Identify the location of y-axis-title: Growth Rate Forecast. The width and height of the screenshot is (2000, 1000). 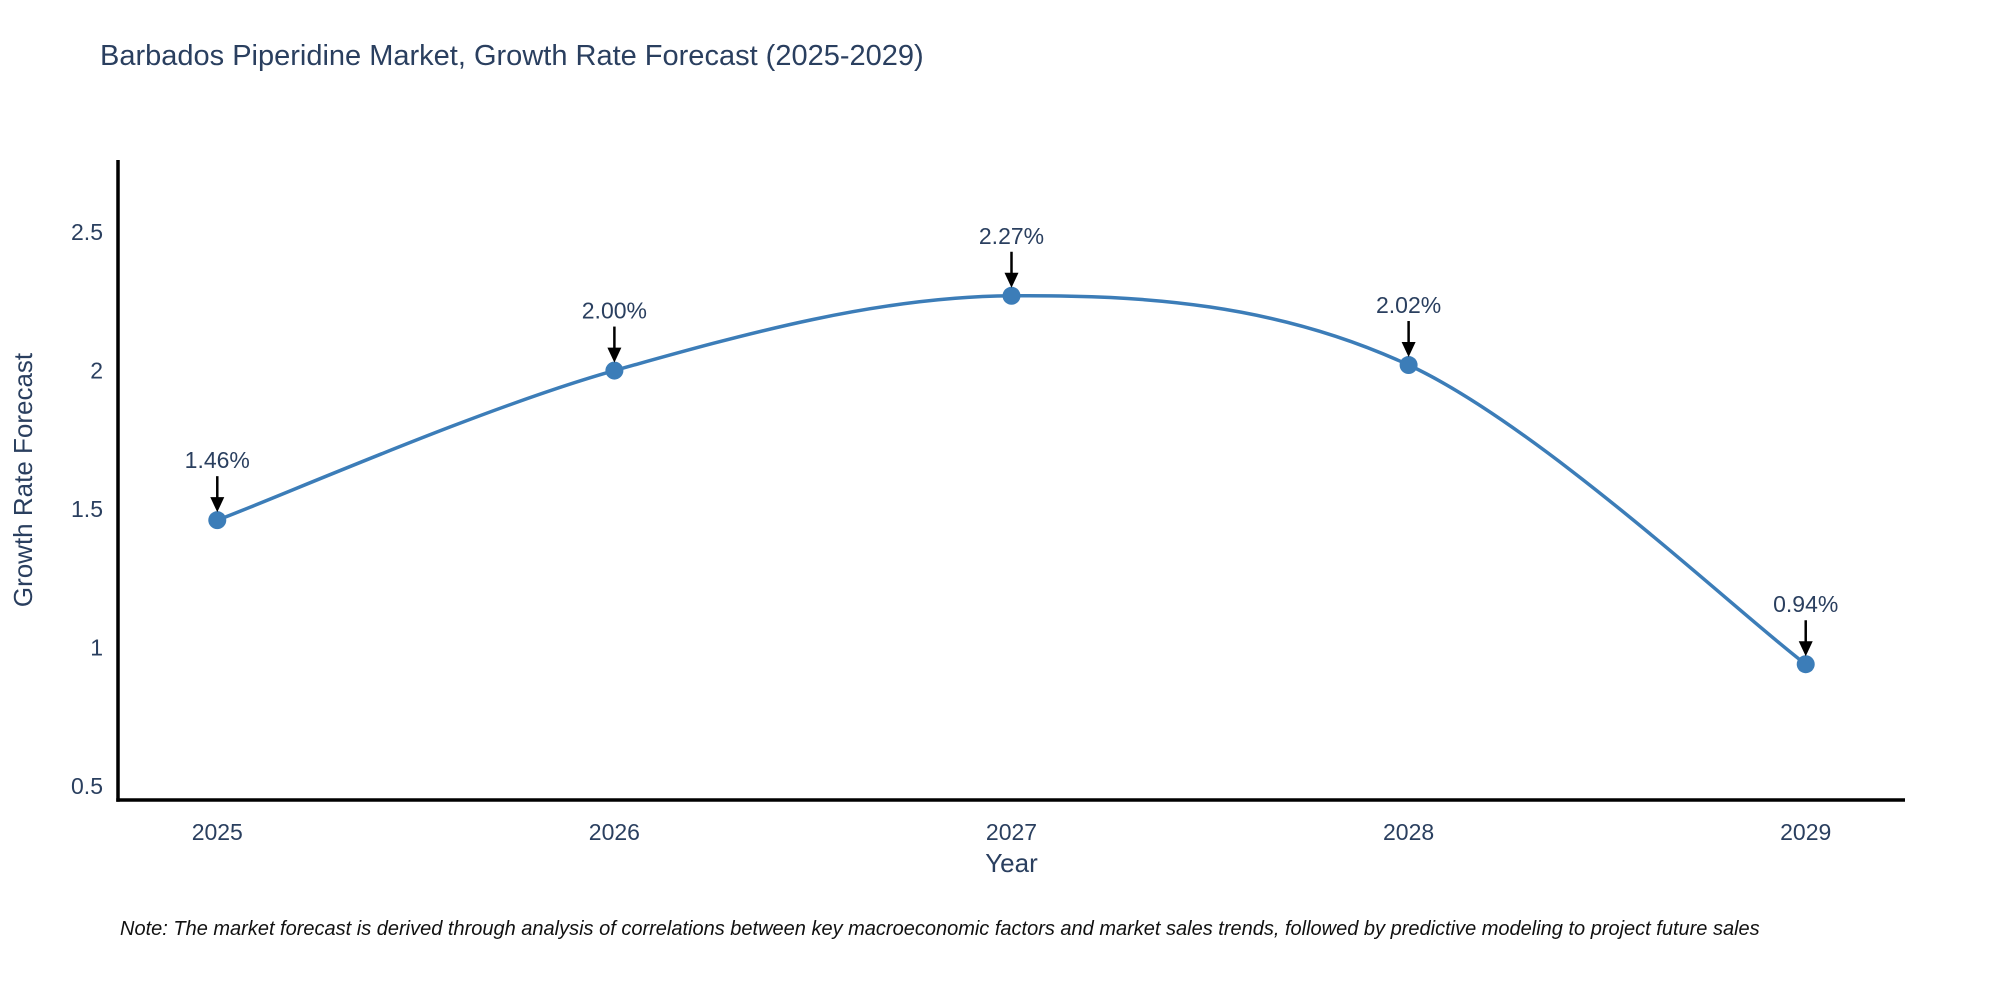
(23, 479).